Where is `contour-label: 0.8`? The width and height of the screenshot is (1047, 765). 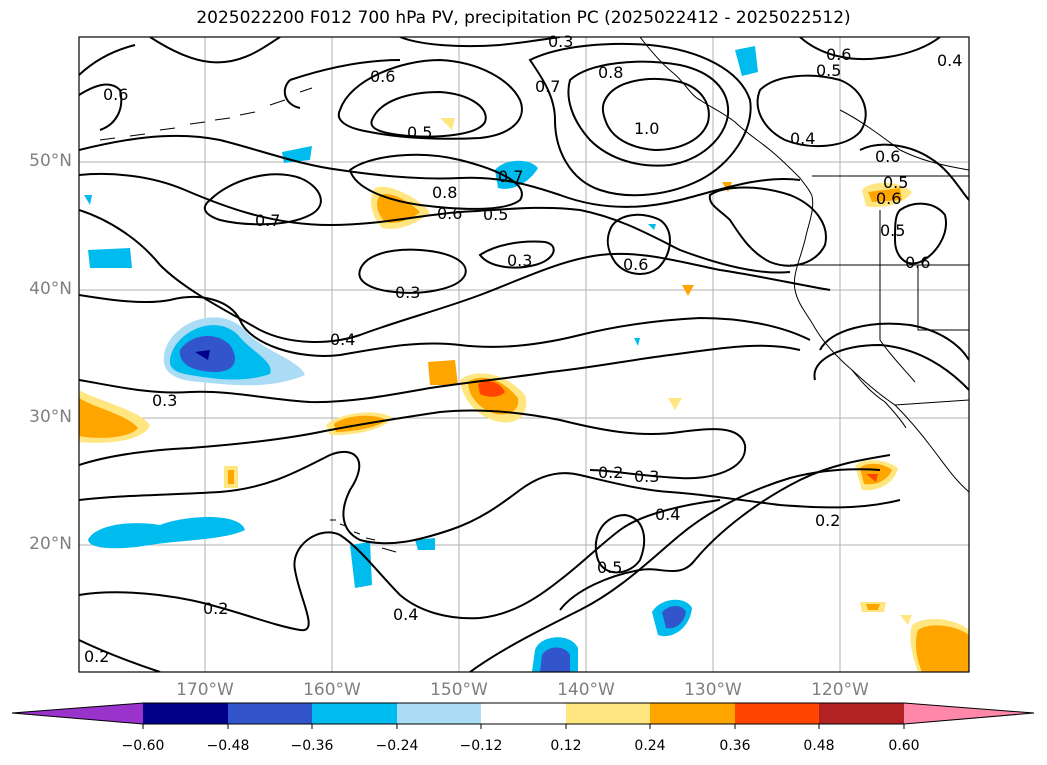 contour-label: 0.8 is located at coordinates (444, 192).